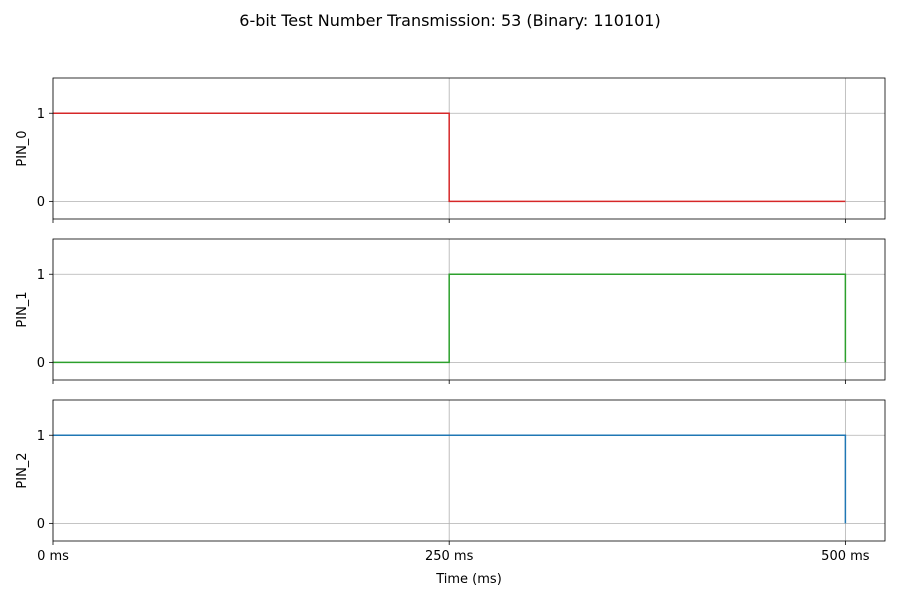 This screenshot has height=600, width=900. I want to click on x-tick-label: 250 ms, so click(449, 556).